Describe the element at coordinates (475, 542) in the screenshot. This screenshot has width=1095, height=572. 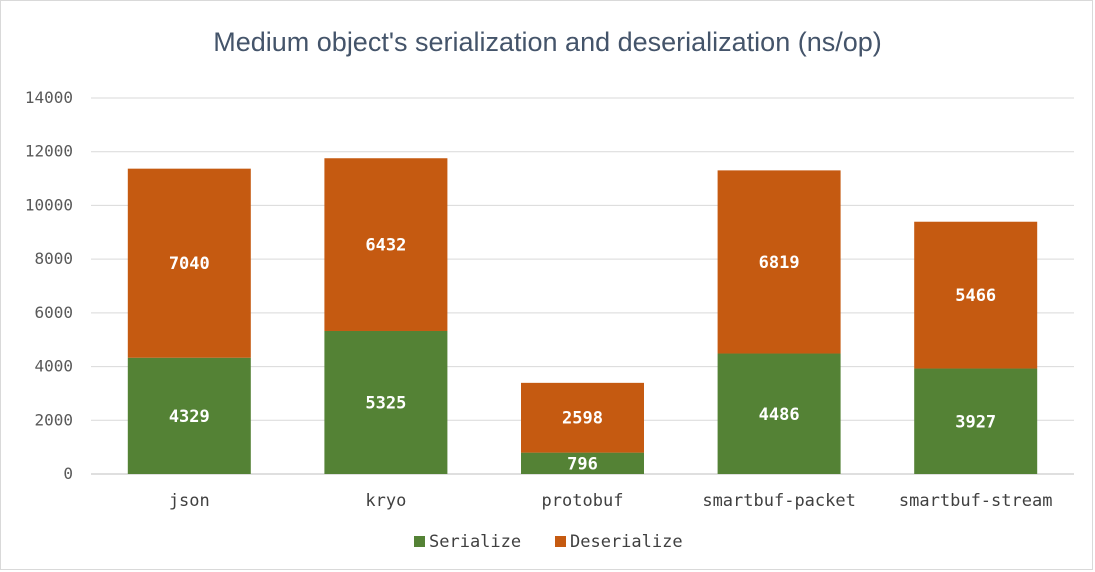
I see `legend-label: Serialize` at that location.